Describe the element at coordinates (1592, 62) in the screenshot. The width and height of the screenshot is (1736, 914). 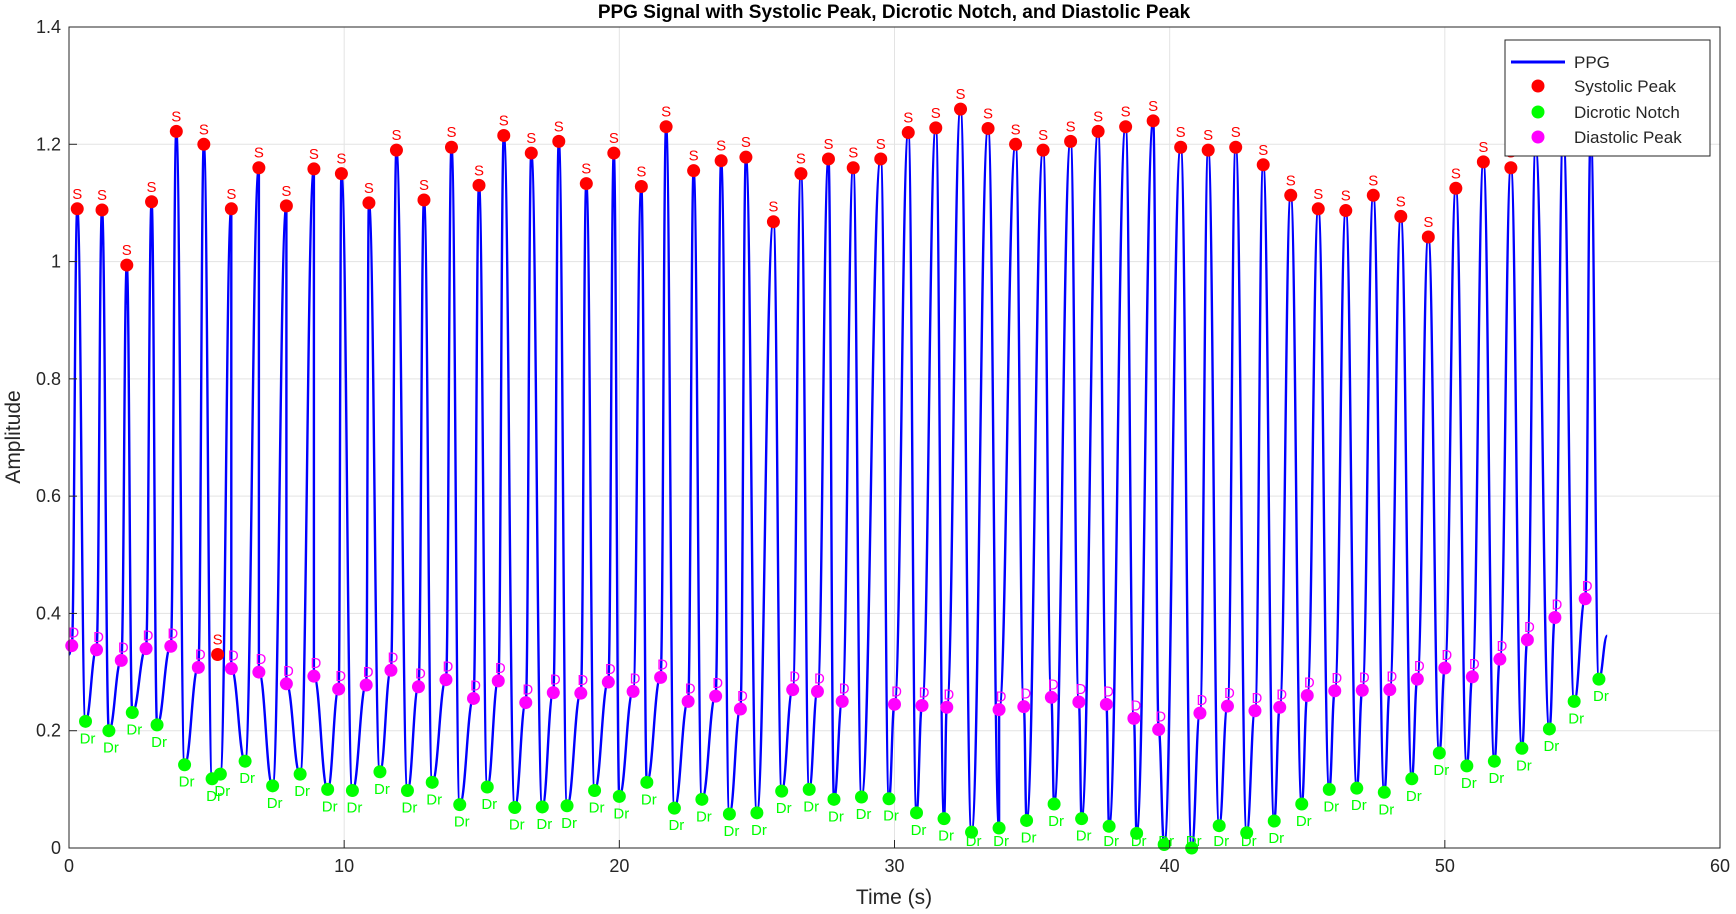
I see `legend-ppg-label: PPG` at that location.